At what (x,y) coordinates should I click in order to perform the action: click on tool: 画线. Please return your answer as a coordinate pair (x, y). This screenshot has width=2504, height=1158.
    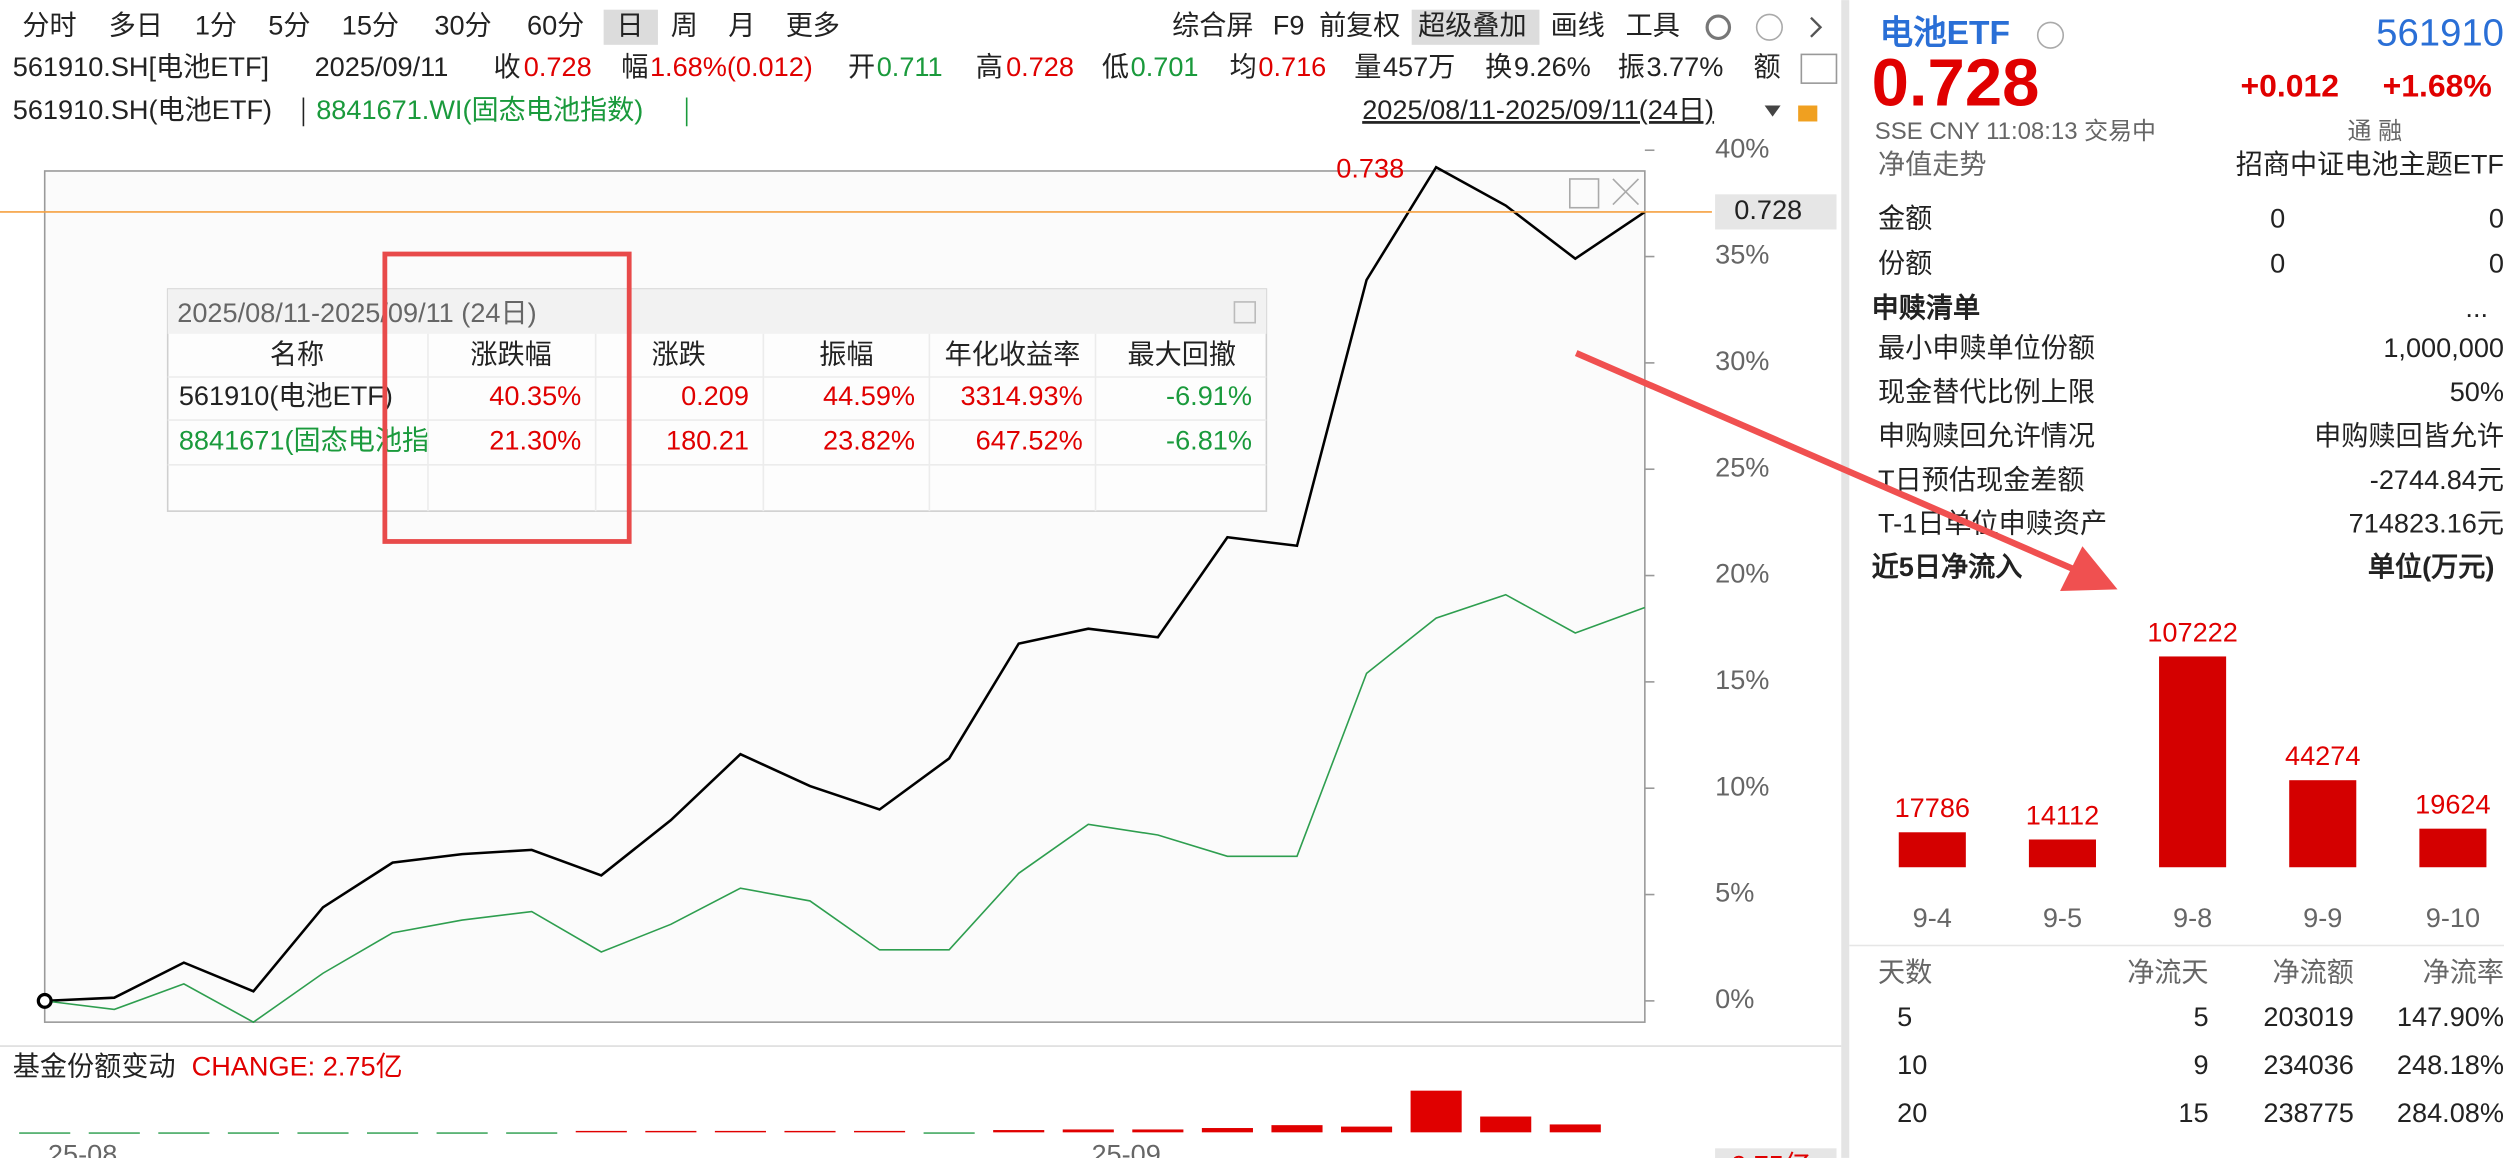
    Looking at the image, I should click on (1578, 24).